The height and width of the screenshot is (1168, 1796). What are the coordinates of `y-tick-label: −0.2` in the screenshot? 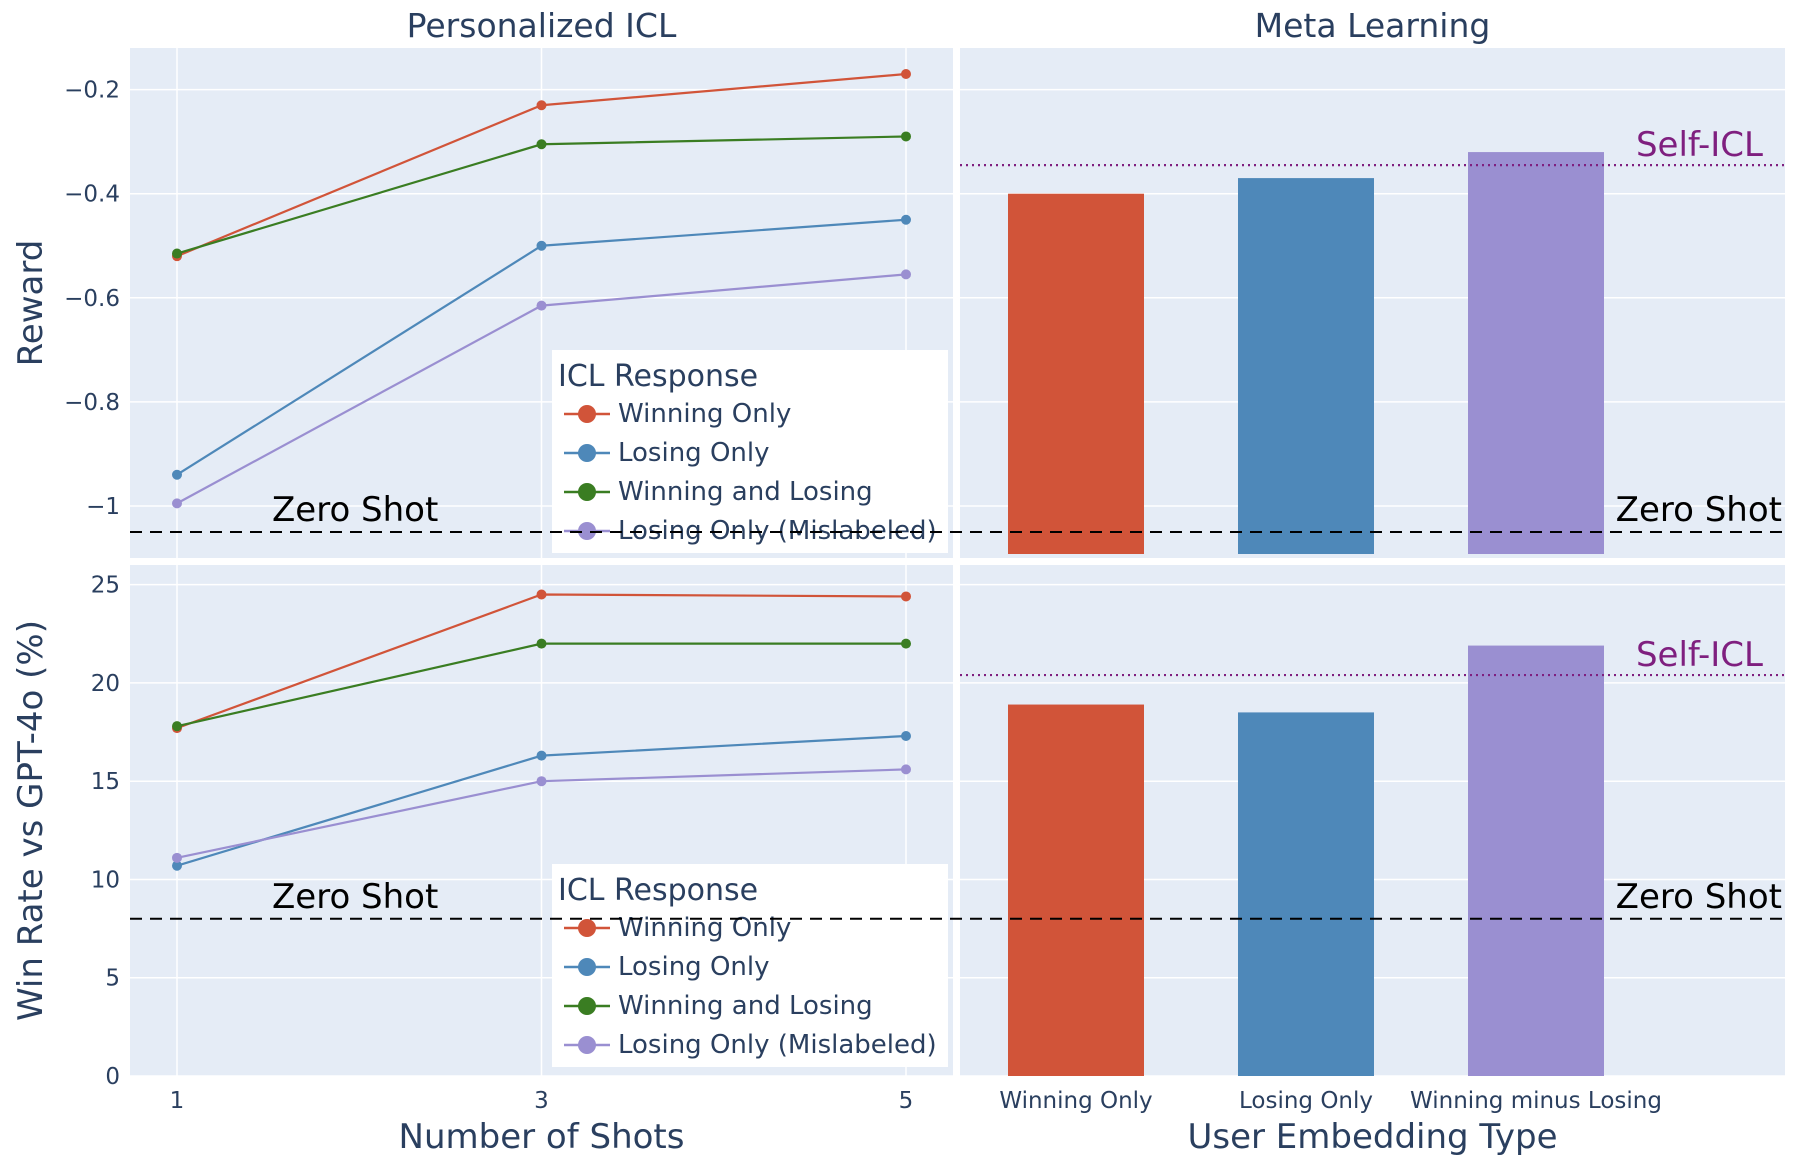 It's located at (92, 91).